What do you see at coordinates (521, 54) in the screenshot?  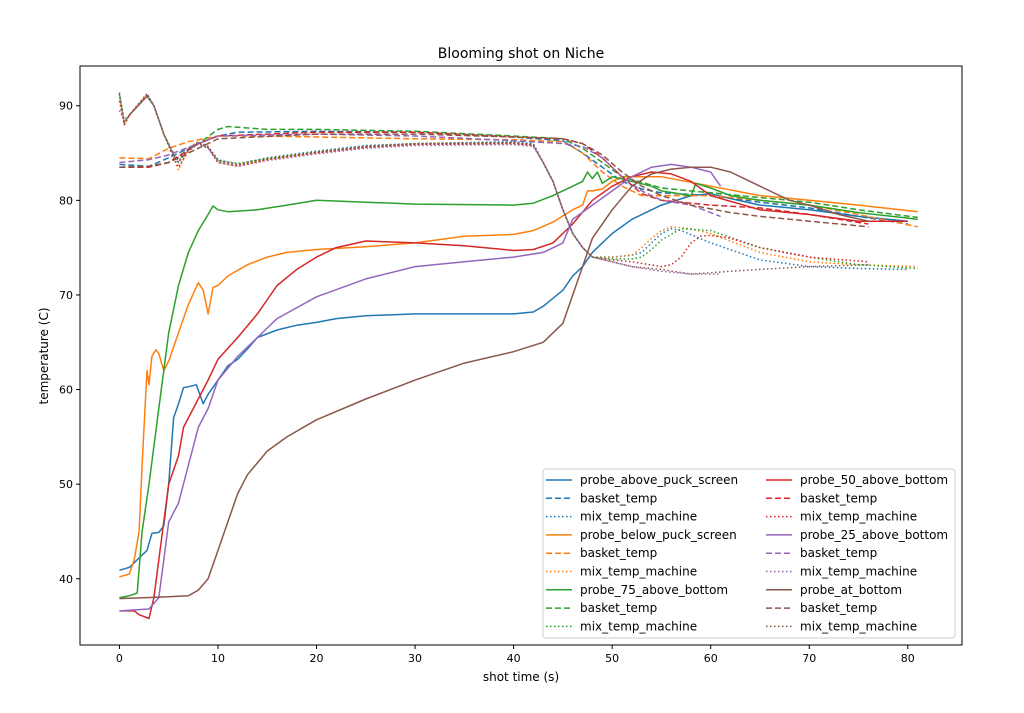 I see `chart-title: Blooming shot on Niche` at bounding box center [521, 54].